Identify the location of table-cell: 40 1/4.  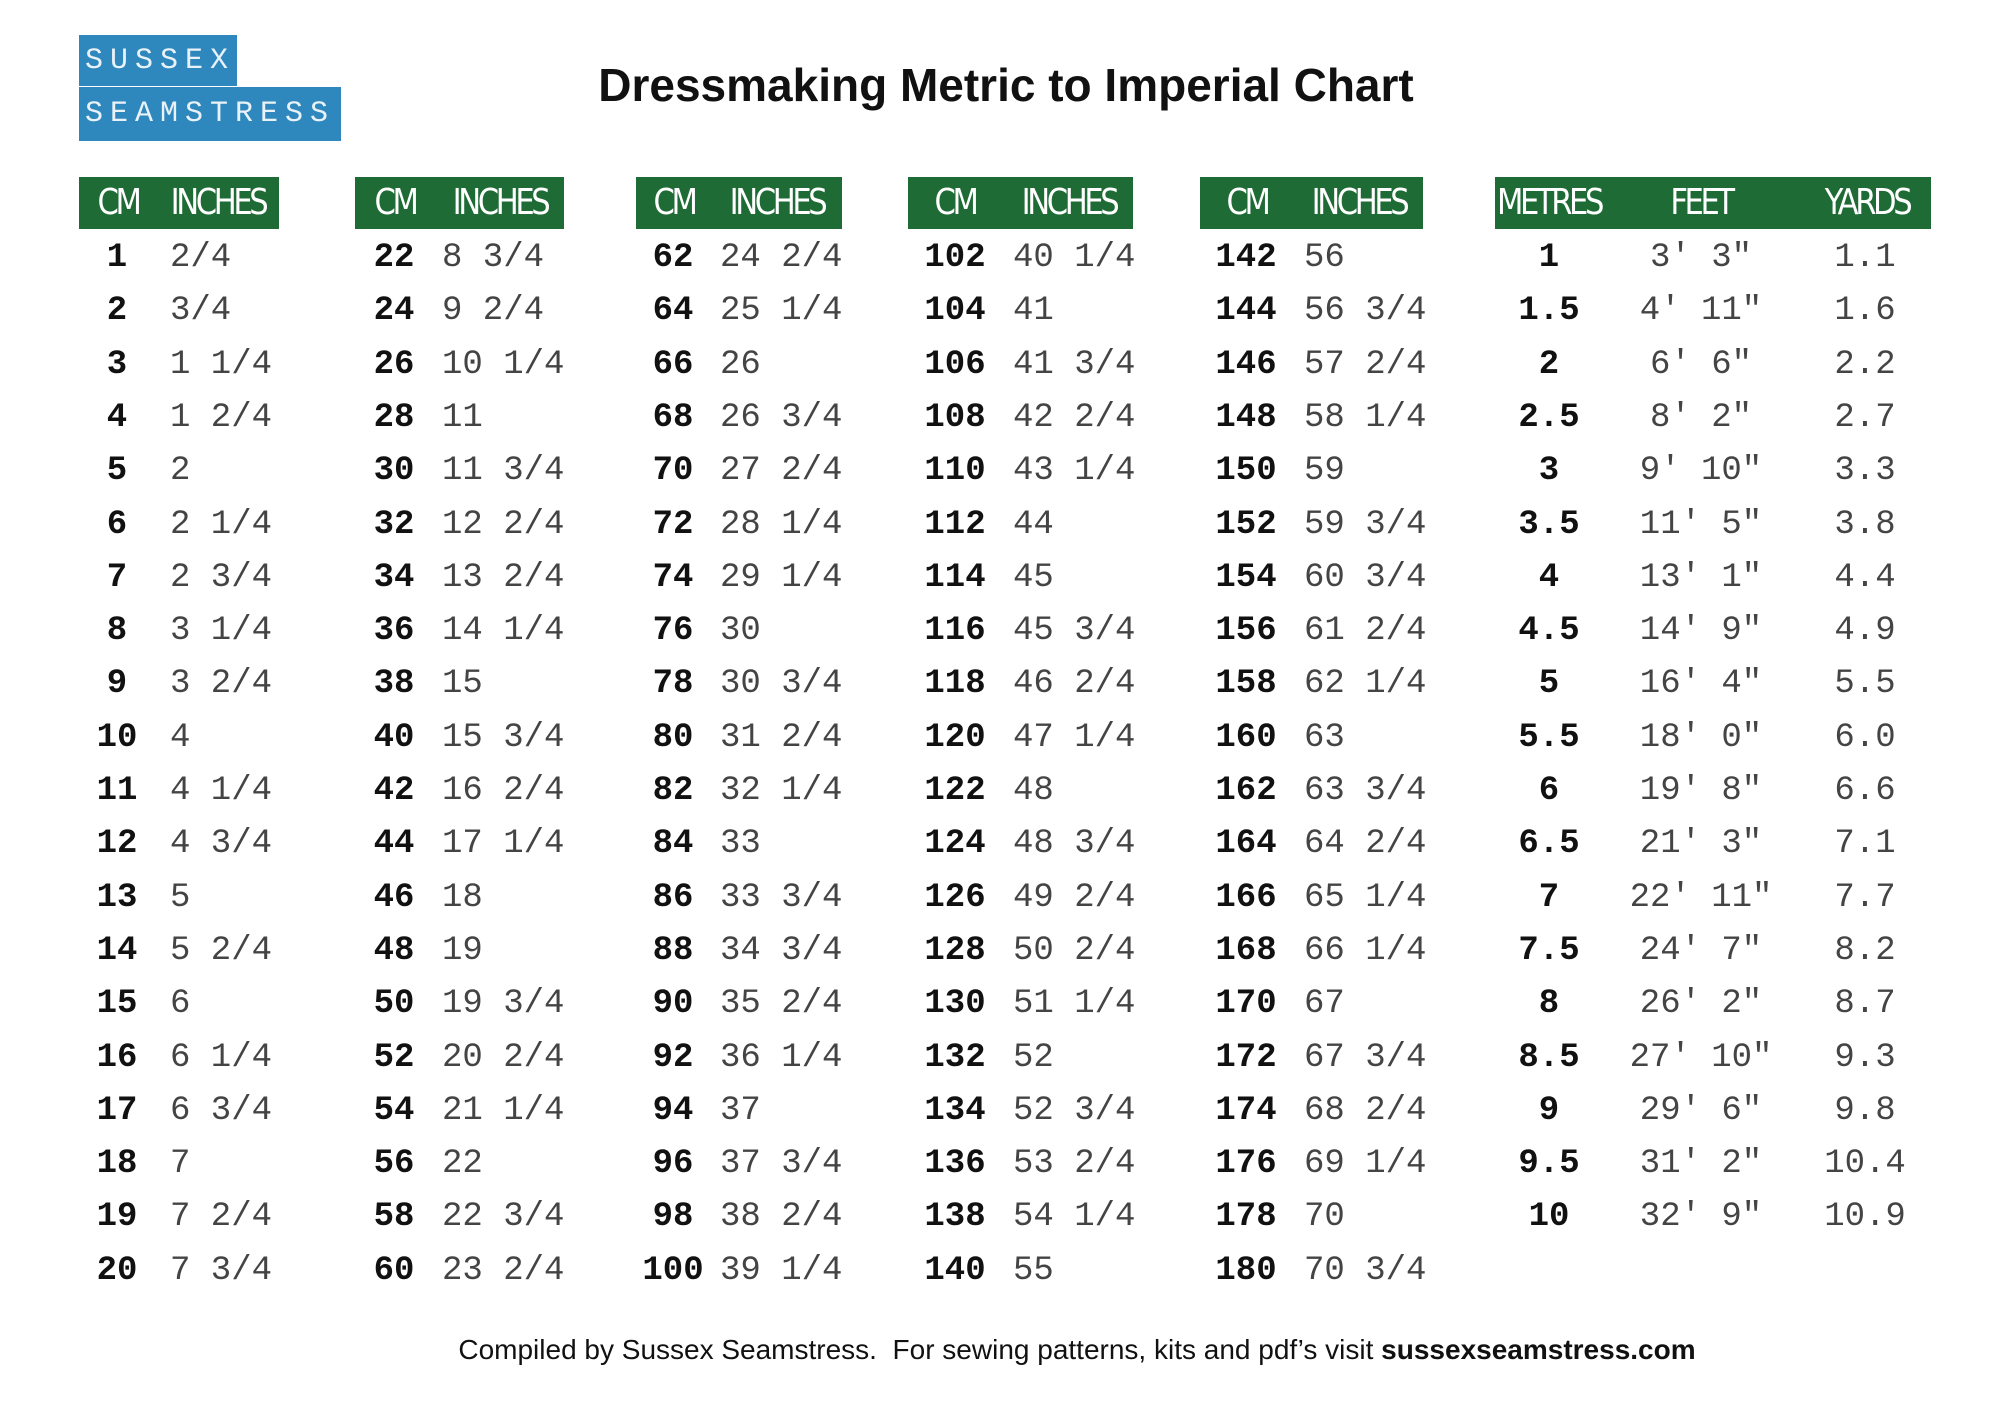
(1074, 258).